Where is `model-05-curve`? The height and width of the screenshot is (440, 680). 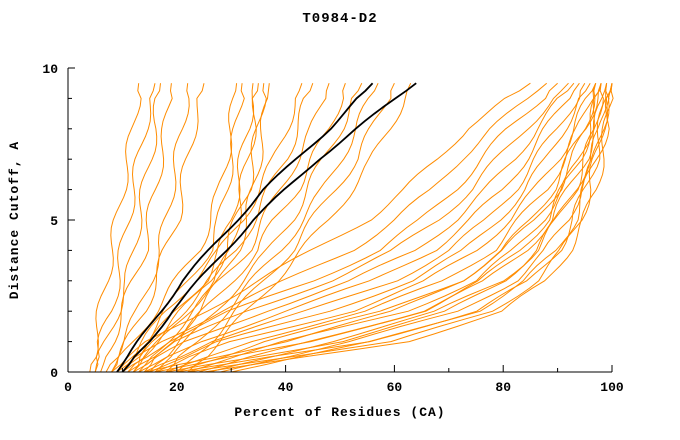
model-05-curve is located at coordinates (147, 228).